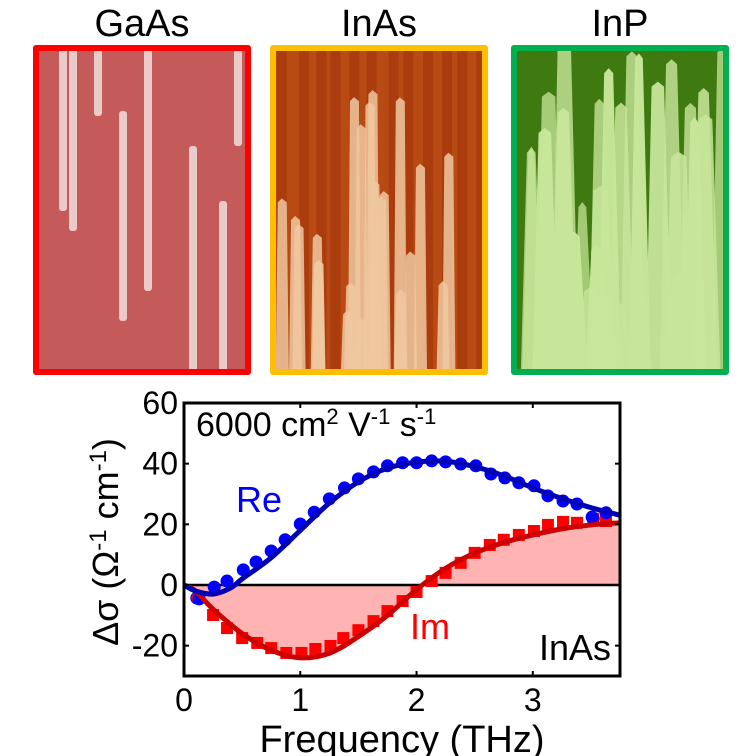 This screenshot has width=756, height=756. I want to click on y-tick-label: 0, so click(169, 585).